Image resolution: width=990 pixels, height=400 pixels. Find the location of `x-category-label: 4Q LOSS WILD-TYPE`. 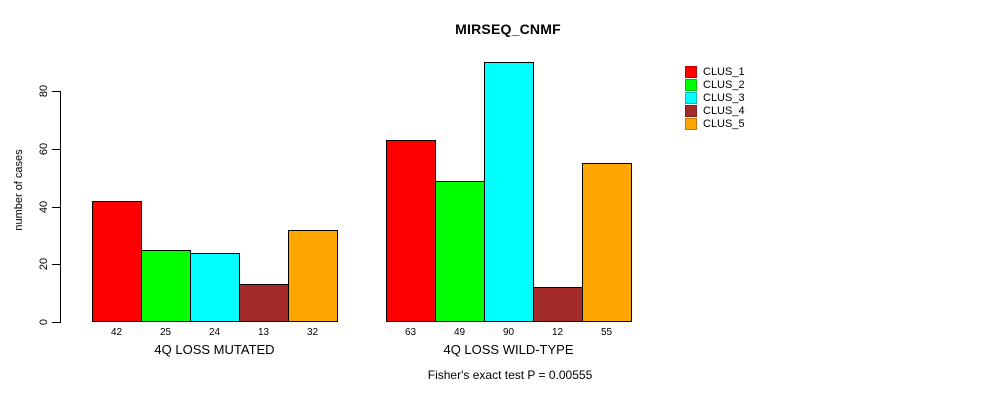

x-category-label: 4Q LOSS WILD-TYPE is located at coordinates (508, 349).